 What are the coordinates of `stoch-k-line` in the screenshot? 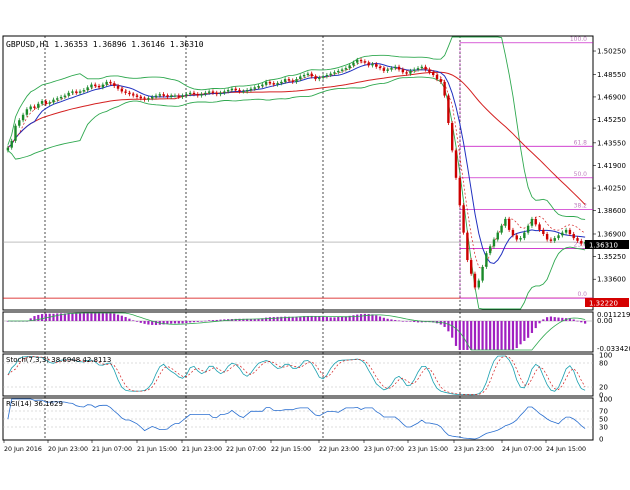 It's located at (296, 375).